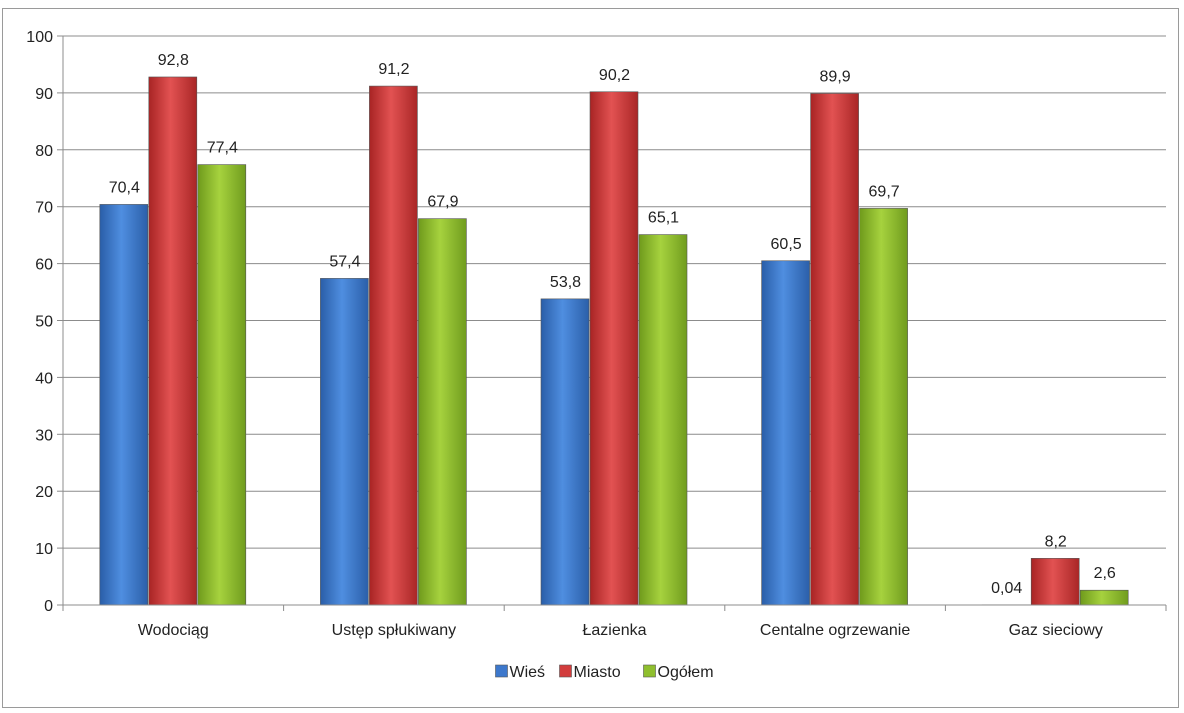 Image resolution: width=1184 pixels, height=713 pixels. I want to click on category-label: Ustęp spłukiwany, so click(394, 630).